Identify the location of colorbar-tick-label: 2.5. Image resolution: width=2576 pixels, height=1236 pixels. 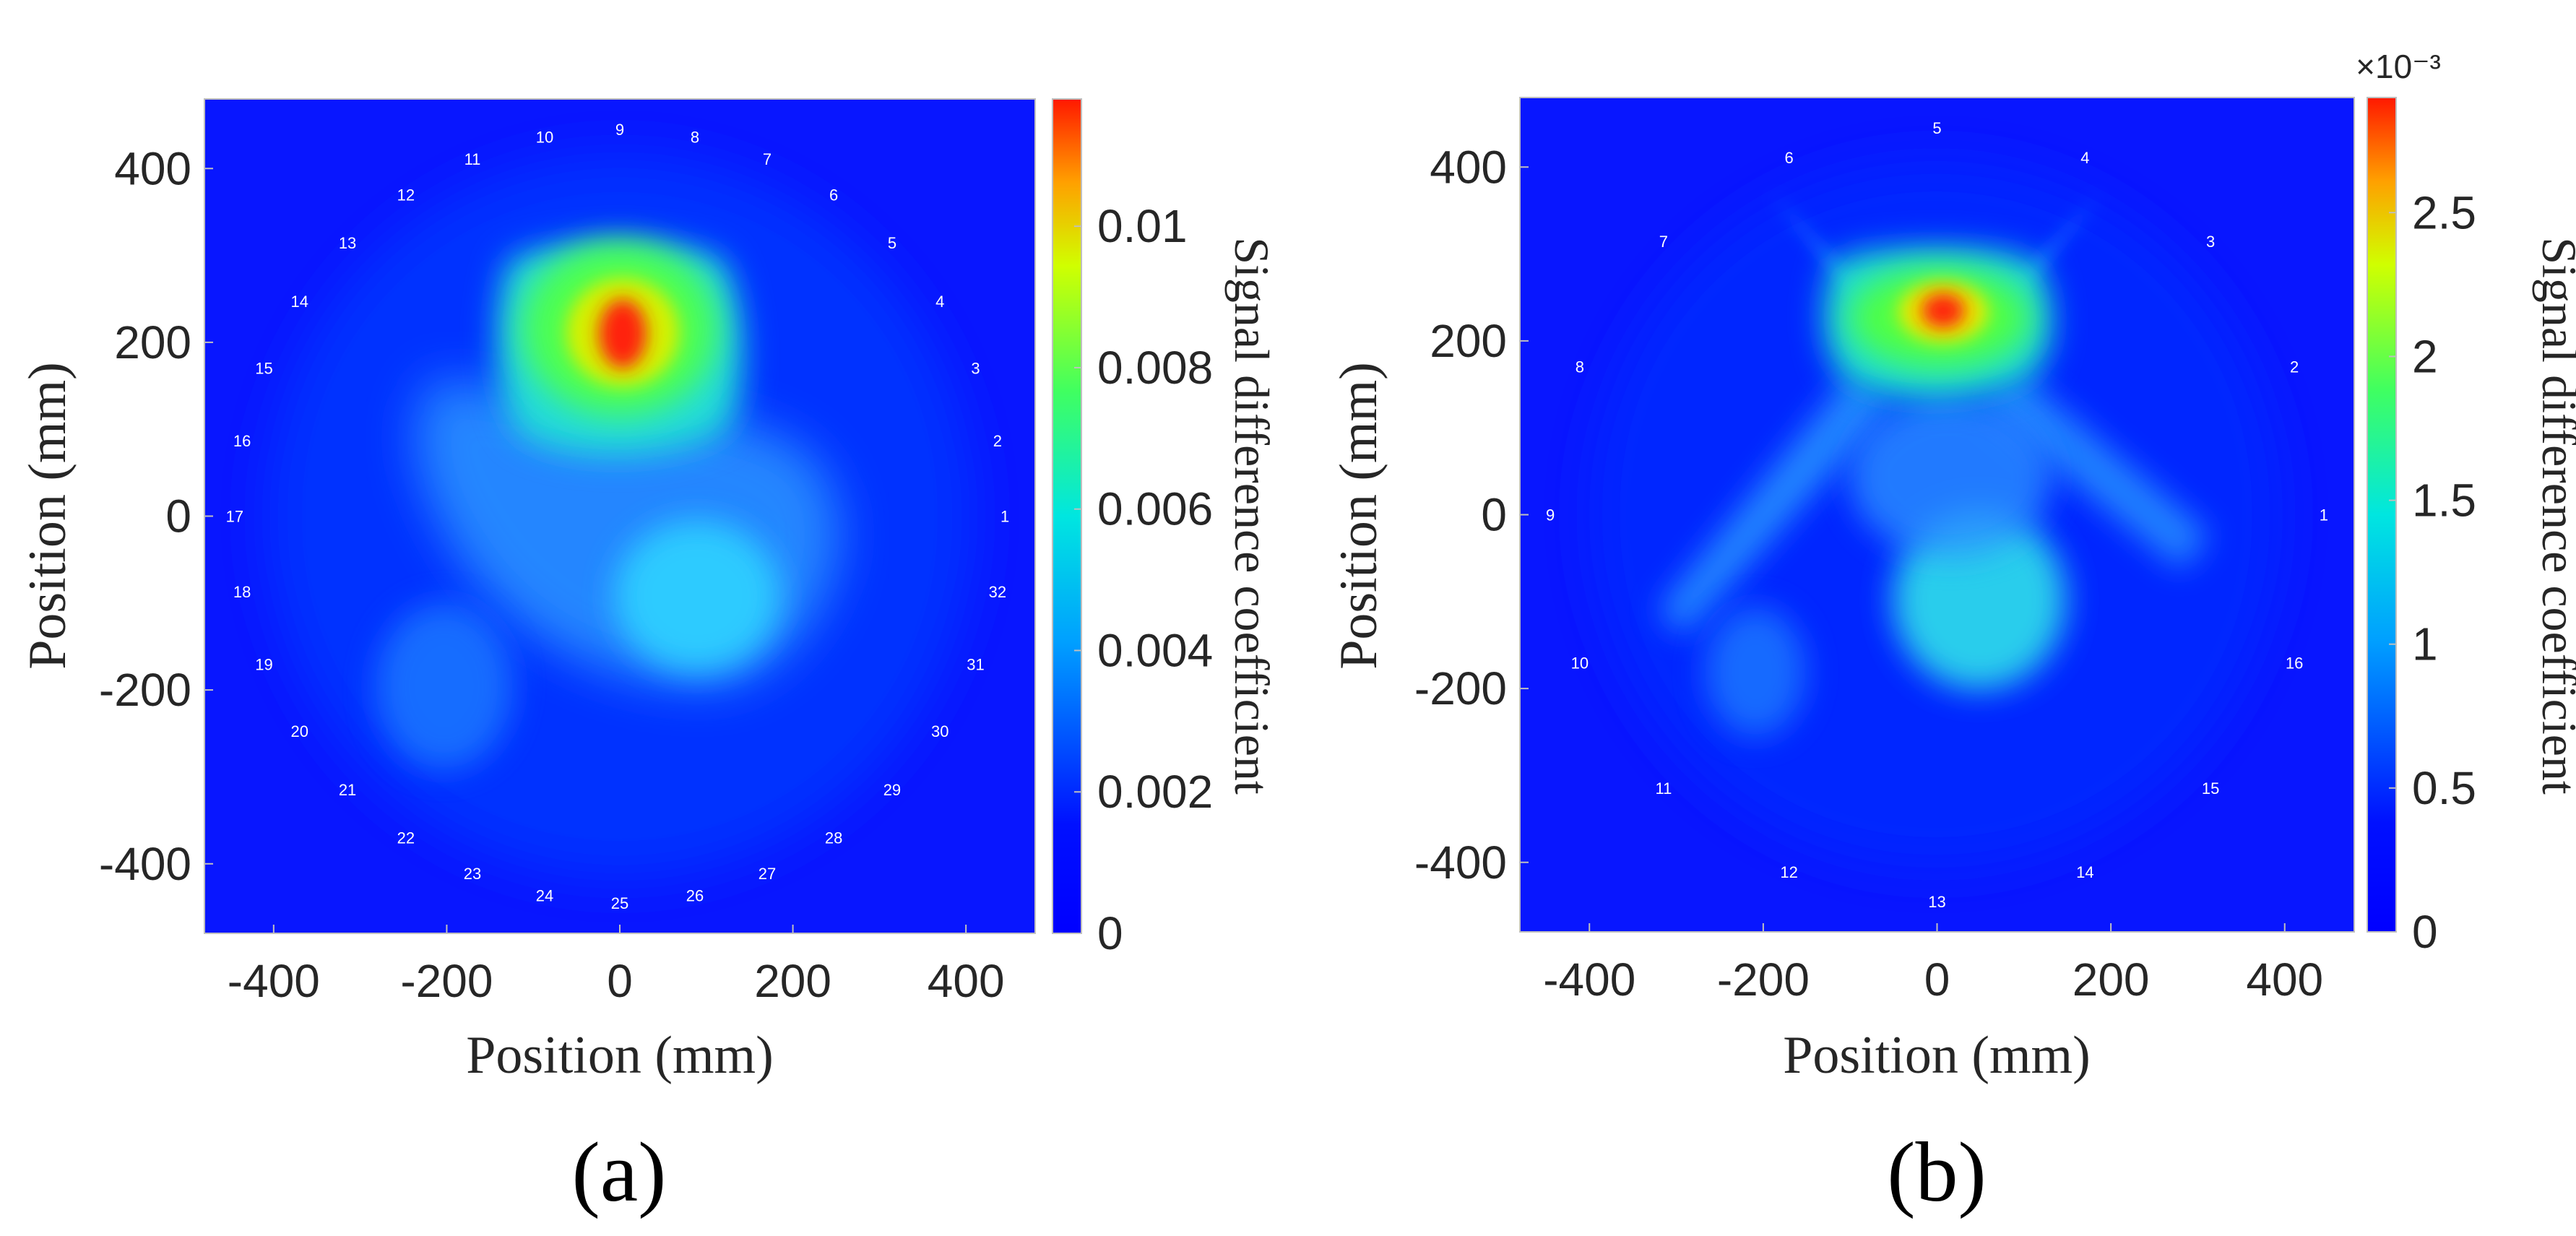
(2444, 212).